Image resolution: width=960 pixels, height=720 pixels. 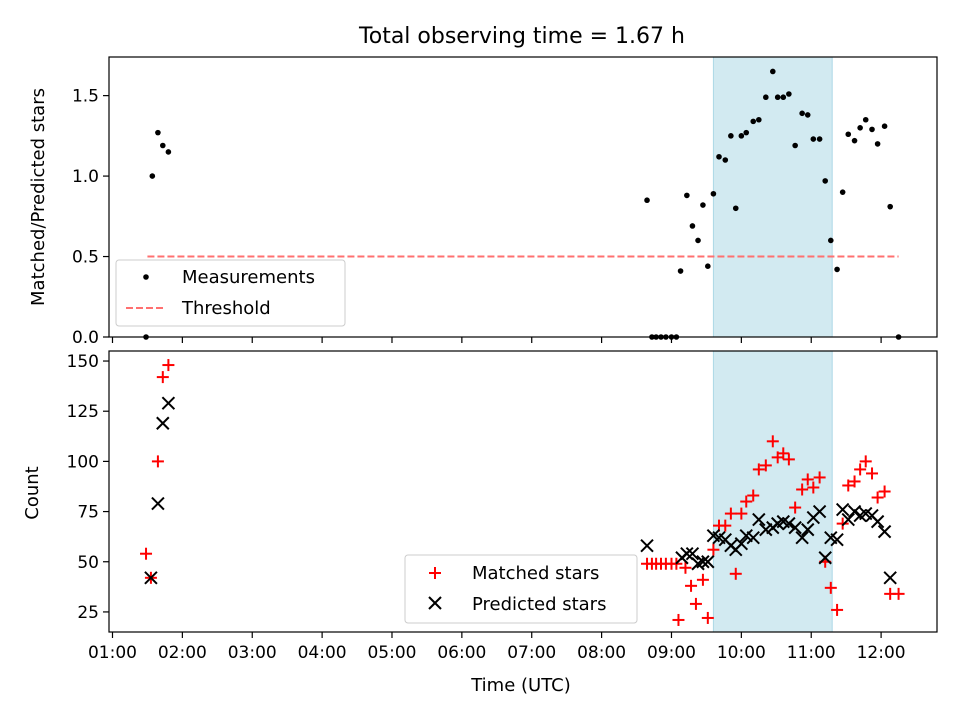 What do you see at coordinates (112, 653) in the screenshot?
I see `x-tick-label: 01:00` at bounding box center [112, 653].